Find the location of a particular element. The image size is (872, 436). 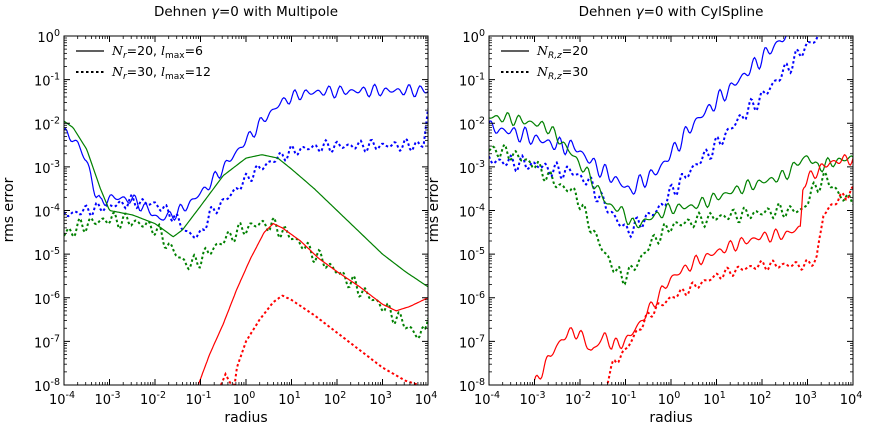

cylspline-legend: NR,z=20 NR,z=30 is located at coordinates (544, 62).